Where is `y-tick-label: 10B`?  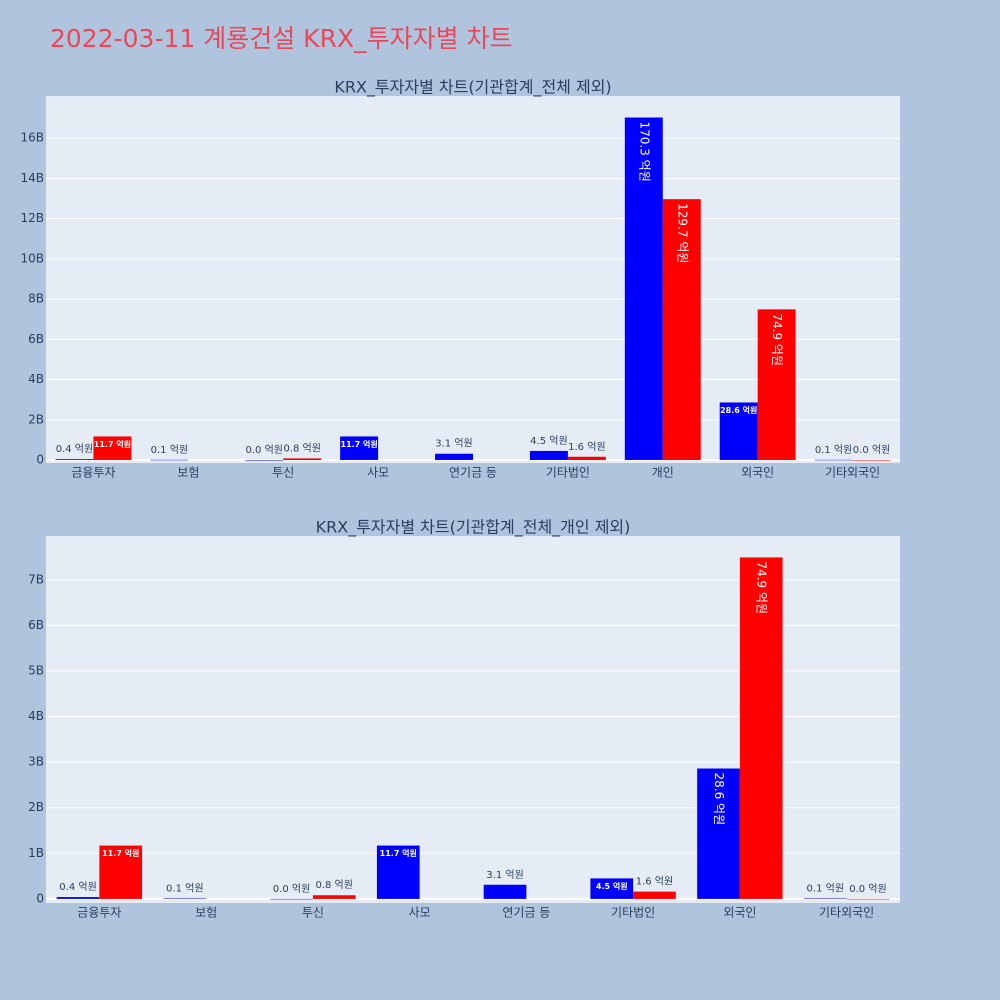
y-tick-label: 10B is located at coordinates (32, 258).